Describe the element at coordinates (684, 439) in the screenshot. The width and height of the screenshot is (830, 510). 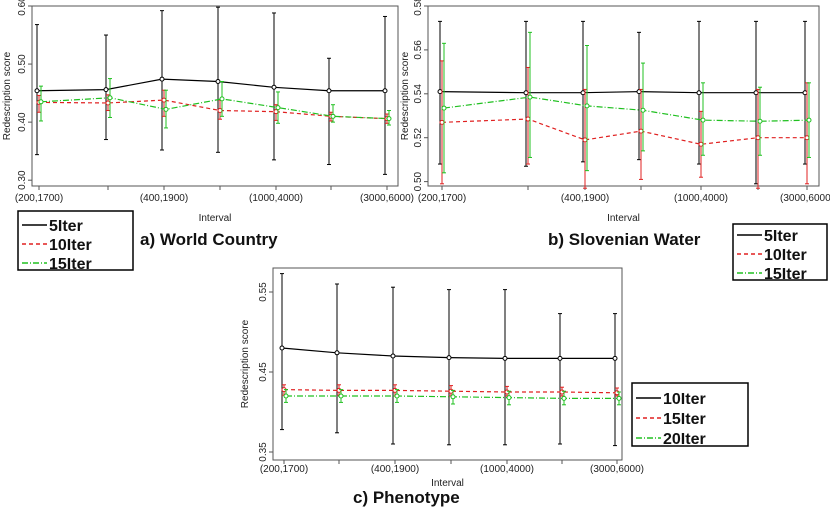
I see `legend-label: 20Iter` at that location.